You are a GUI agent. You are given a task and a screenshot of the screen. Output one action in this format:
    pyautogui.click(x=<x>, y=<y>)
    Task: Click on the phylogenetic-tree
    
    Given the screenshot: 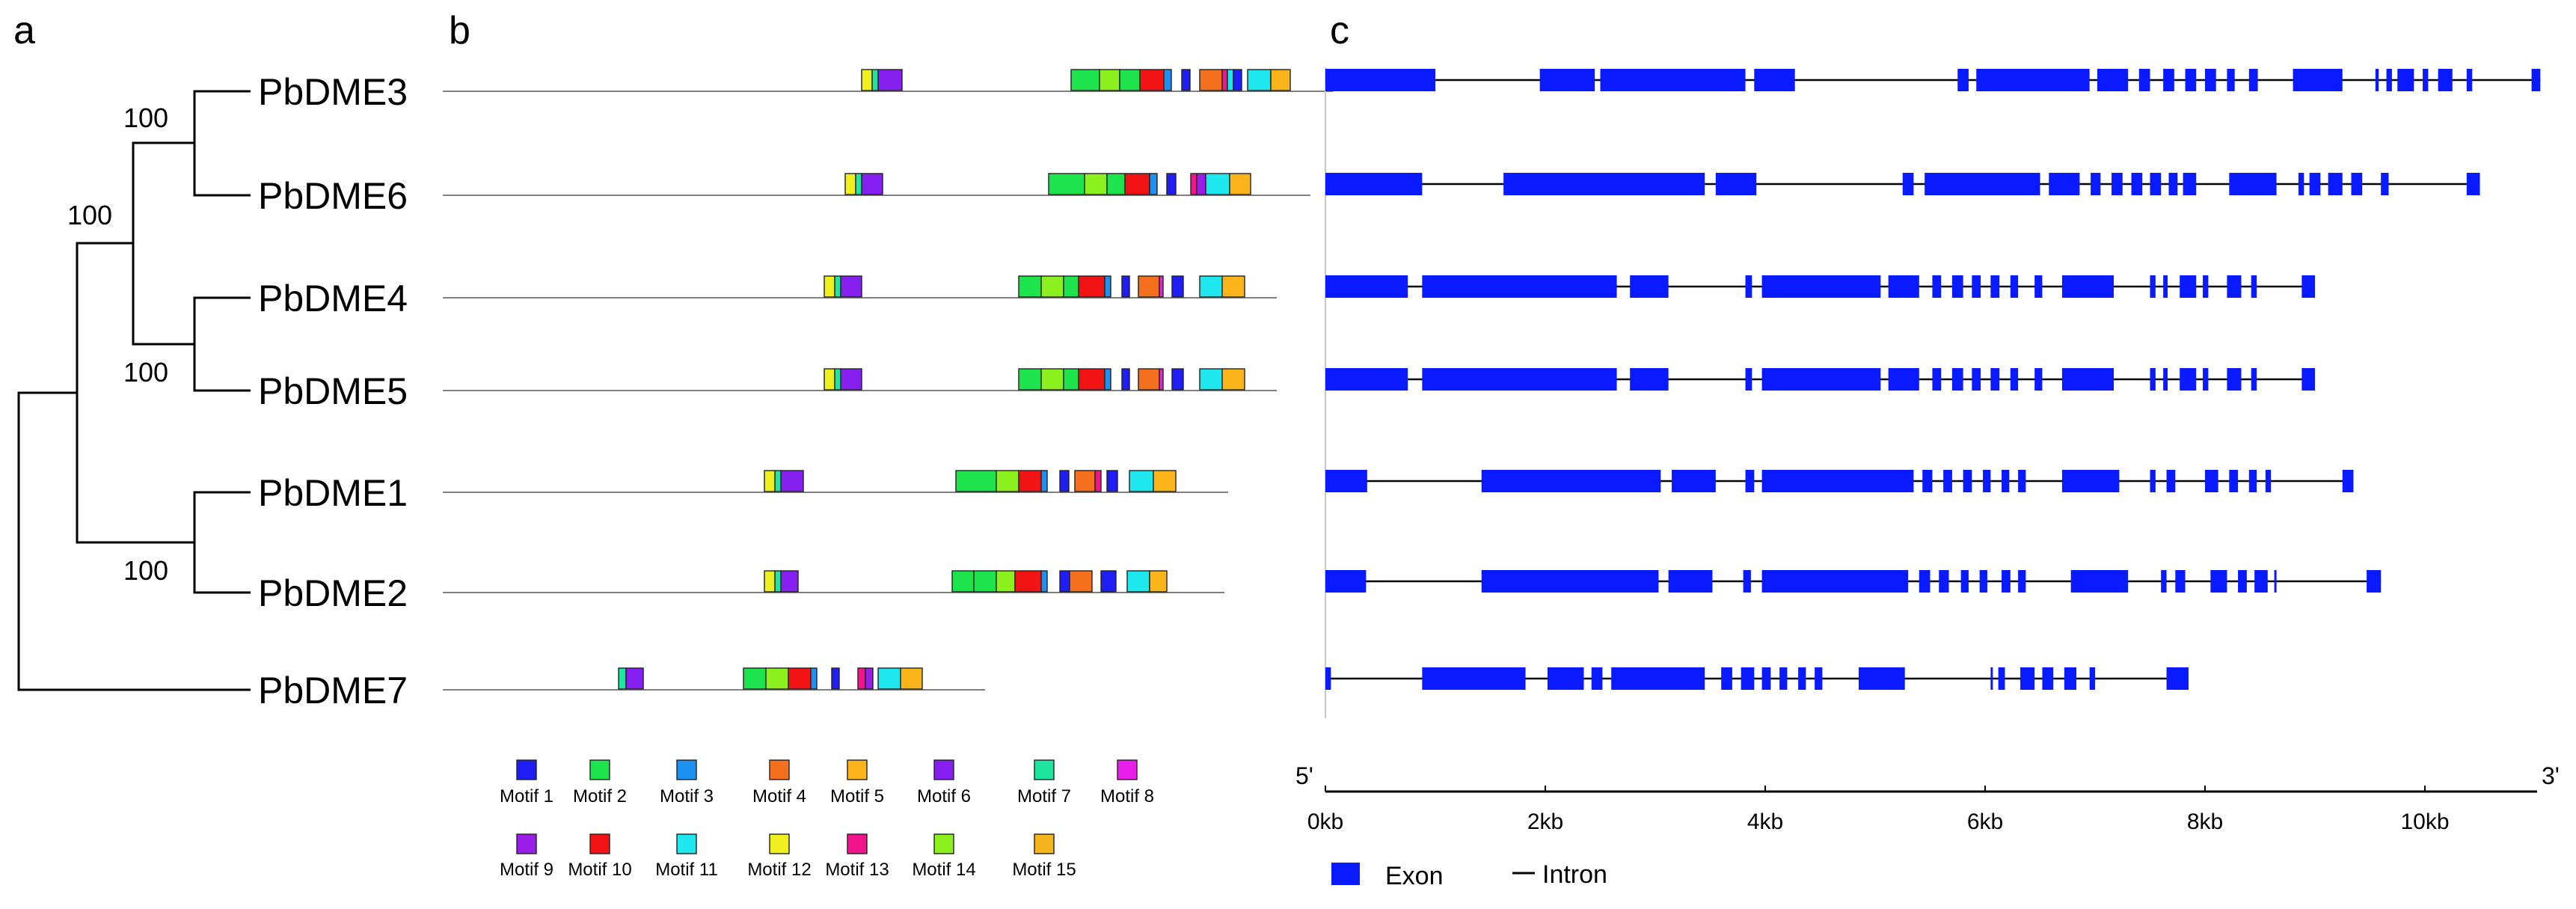 What is the action you would take?
    pyautogui.click(x=134, y=390)
    